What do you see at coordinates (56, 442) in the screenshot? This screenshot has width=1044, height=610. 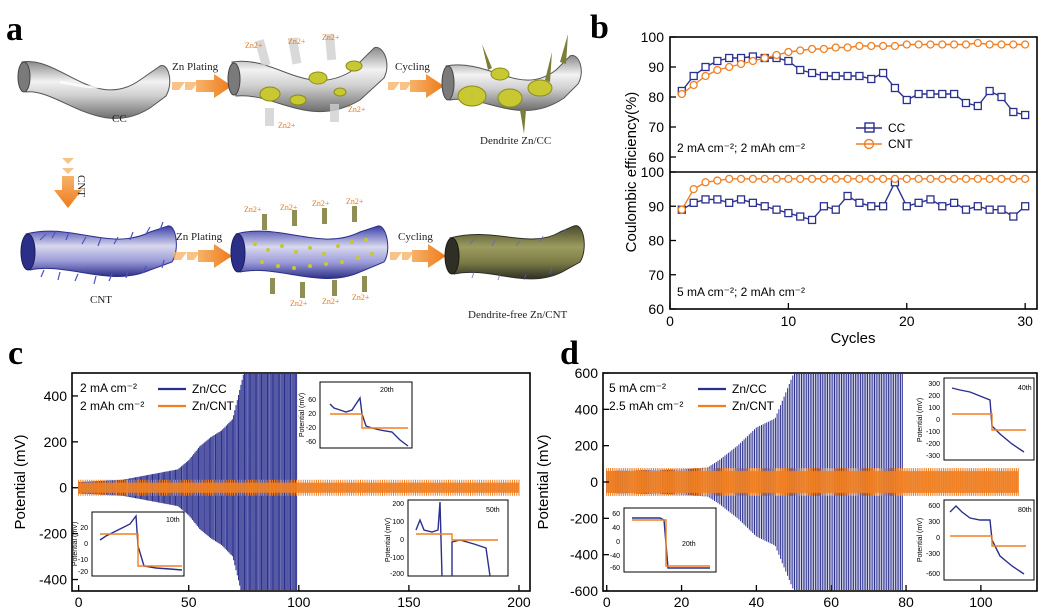 I see `ytick-label: 200` at bounding box center [56, 442].